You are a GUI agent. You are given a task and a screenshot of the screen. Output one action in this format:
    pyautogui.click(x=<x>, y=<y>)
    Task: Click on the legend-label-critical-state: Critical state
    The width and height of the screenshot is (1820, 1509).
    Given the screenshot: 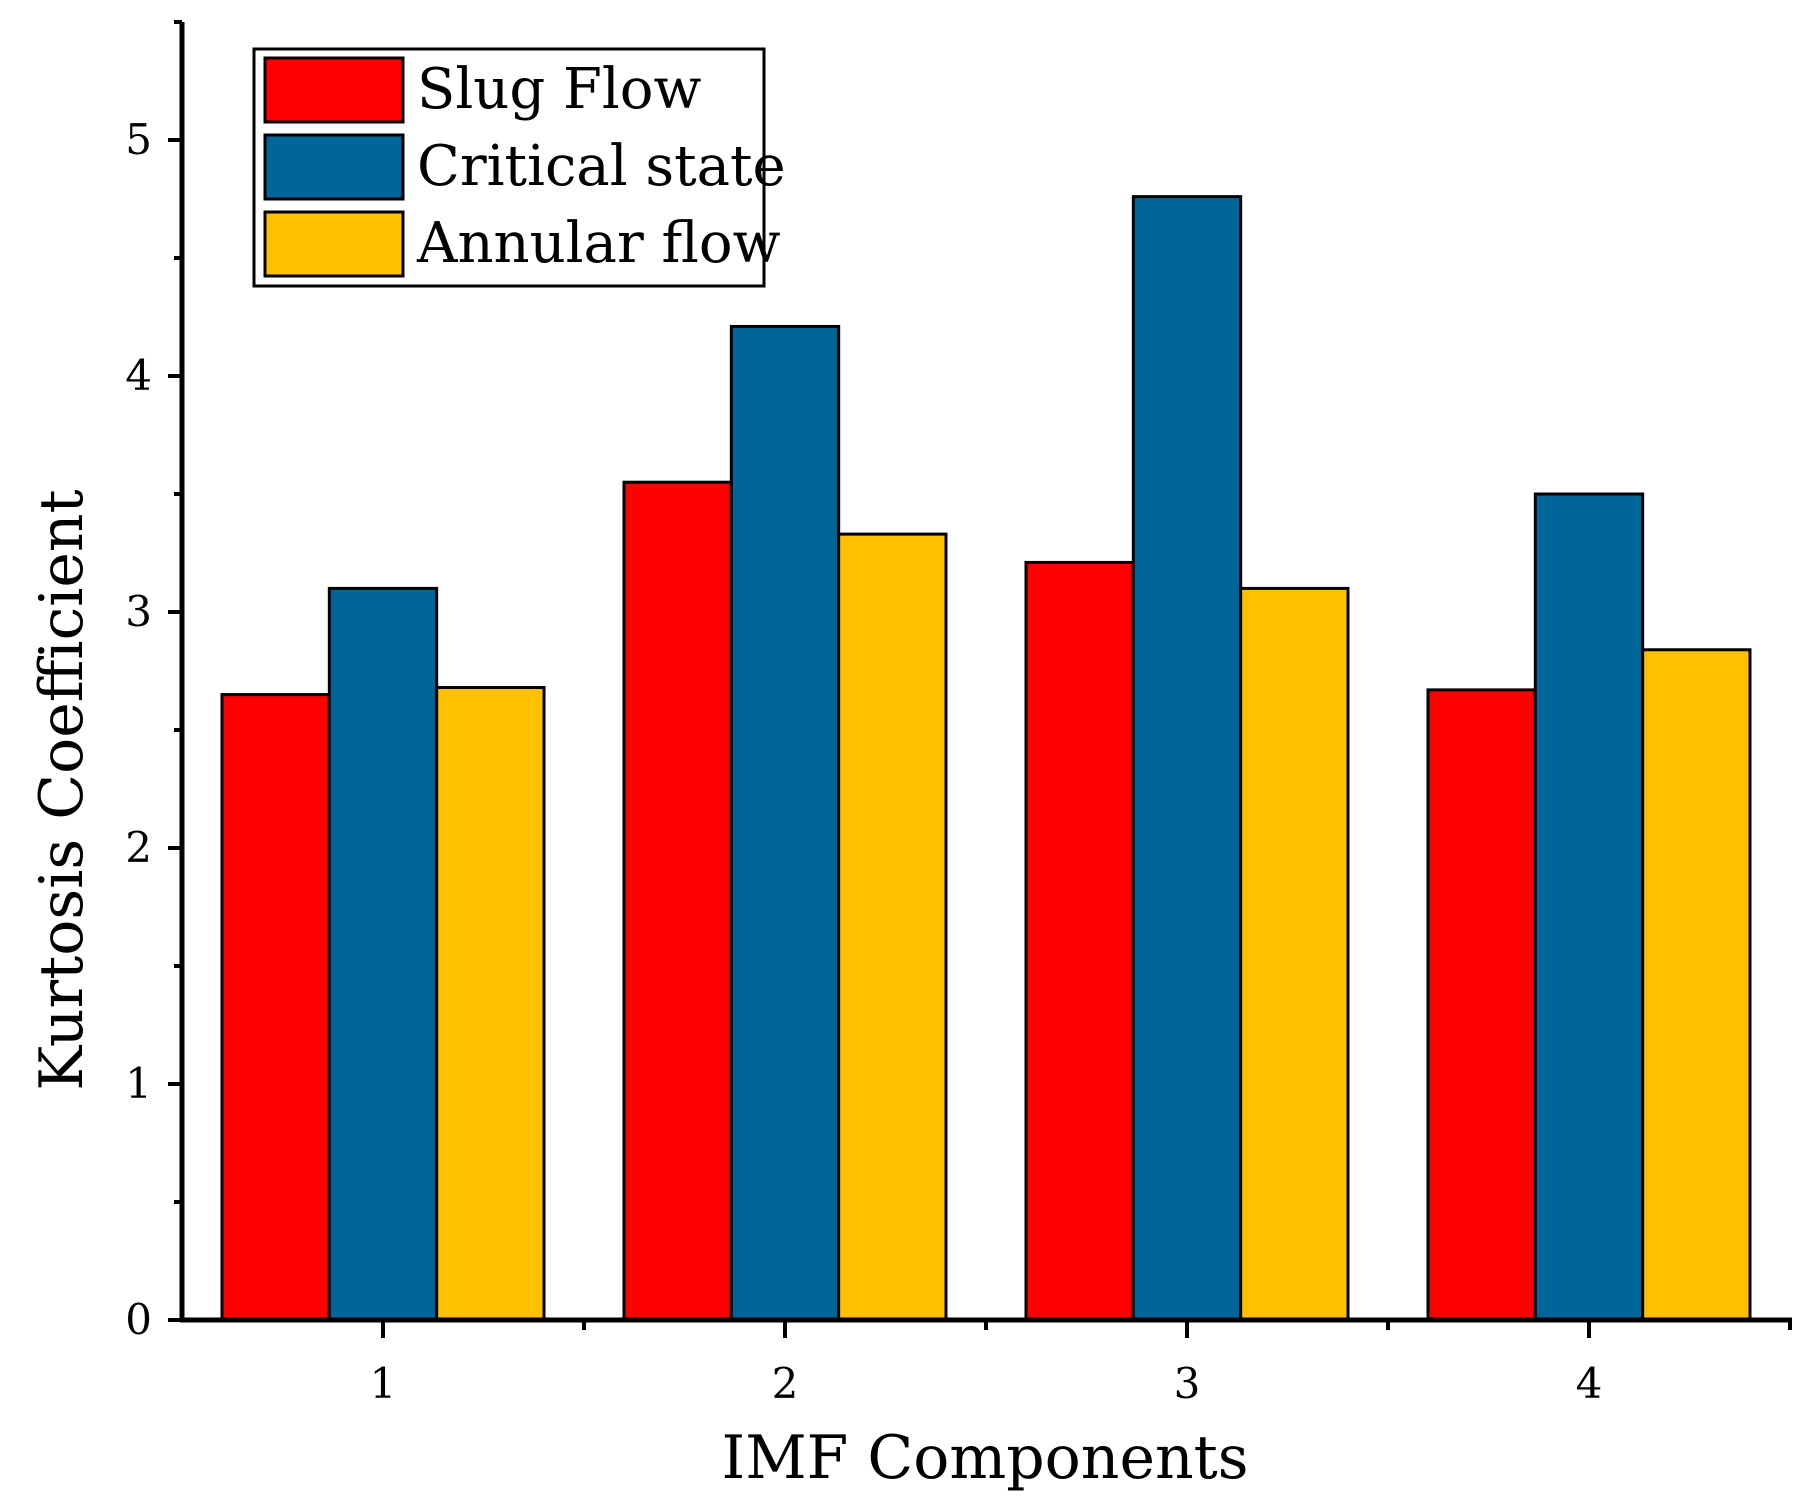 What is the action you would take?
    pyautogui.click(x=601, y=166)
    